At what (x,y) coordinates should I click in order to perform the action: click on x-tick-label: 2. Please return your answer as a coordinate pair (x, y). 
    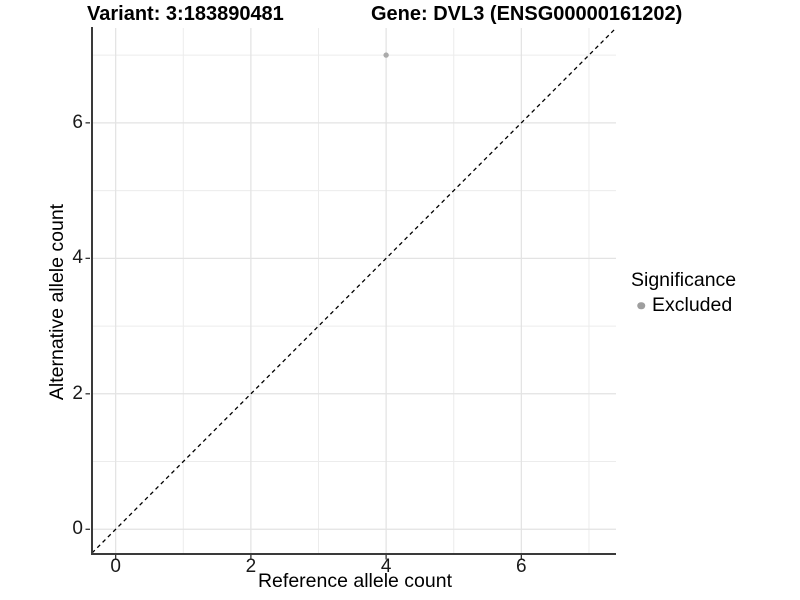
    Looking at the image, I should click on (251, 566).